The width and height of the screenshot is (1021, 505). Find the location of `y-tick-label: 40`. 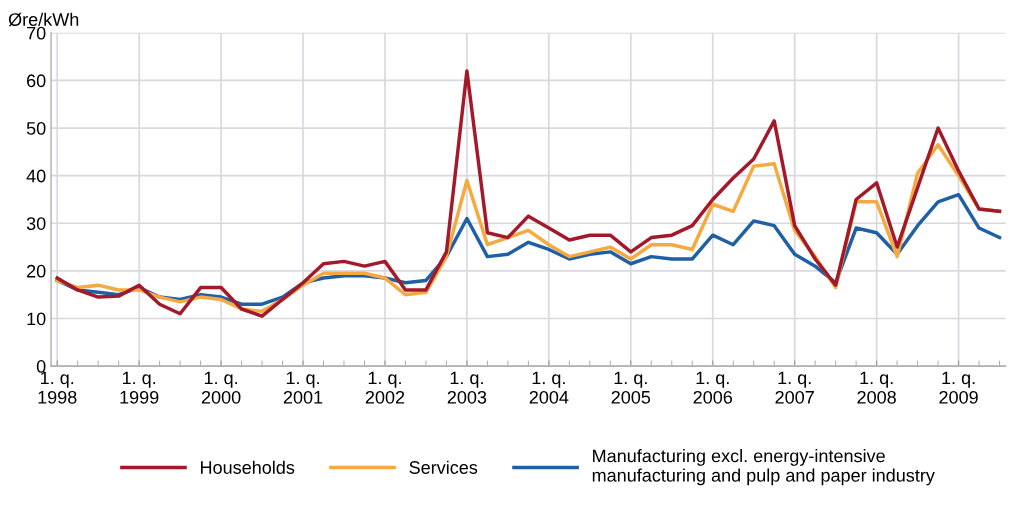

y-tick-label: 40 is located at coordinates (36, 176).